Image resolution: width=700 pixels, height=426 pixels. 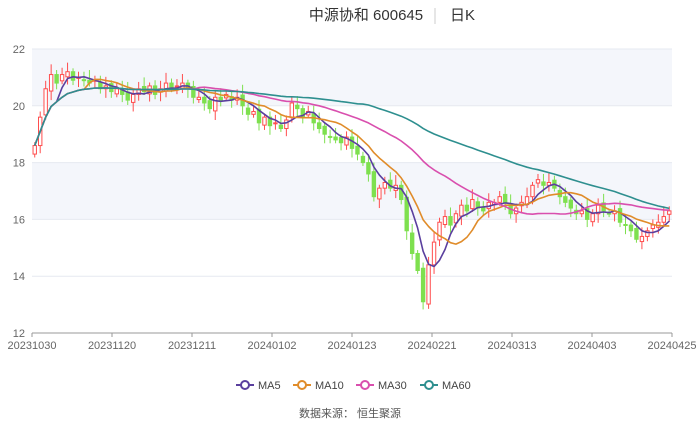 I want to click on legend: MA5 MA10 MA30 MA60, so click(x=353, y=386).